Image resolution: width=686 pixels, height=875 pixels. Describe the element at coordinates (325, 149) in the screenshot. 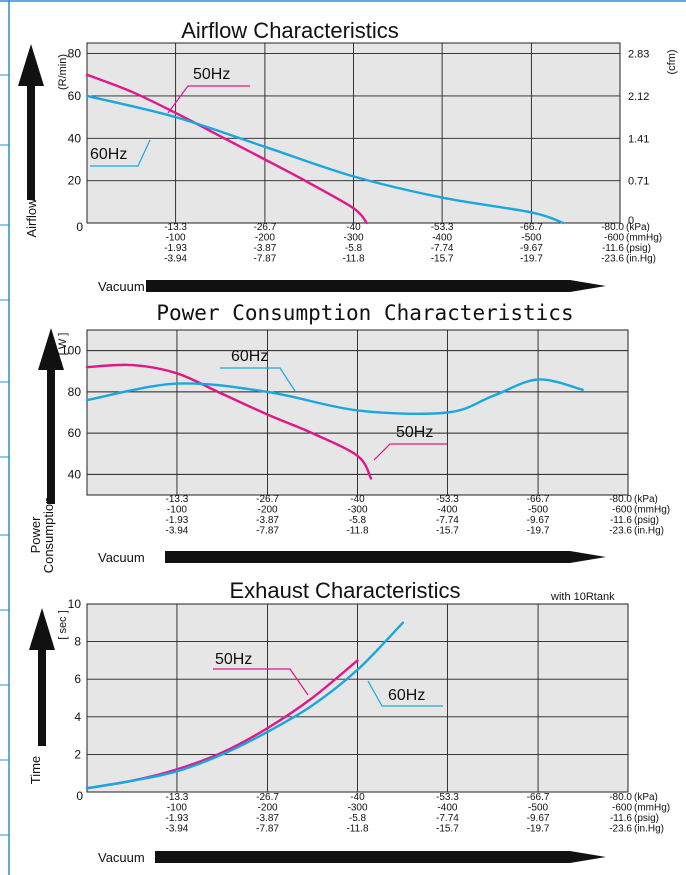

I see `airflow-series` at that location.